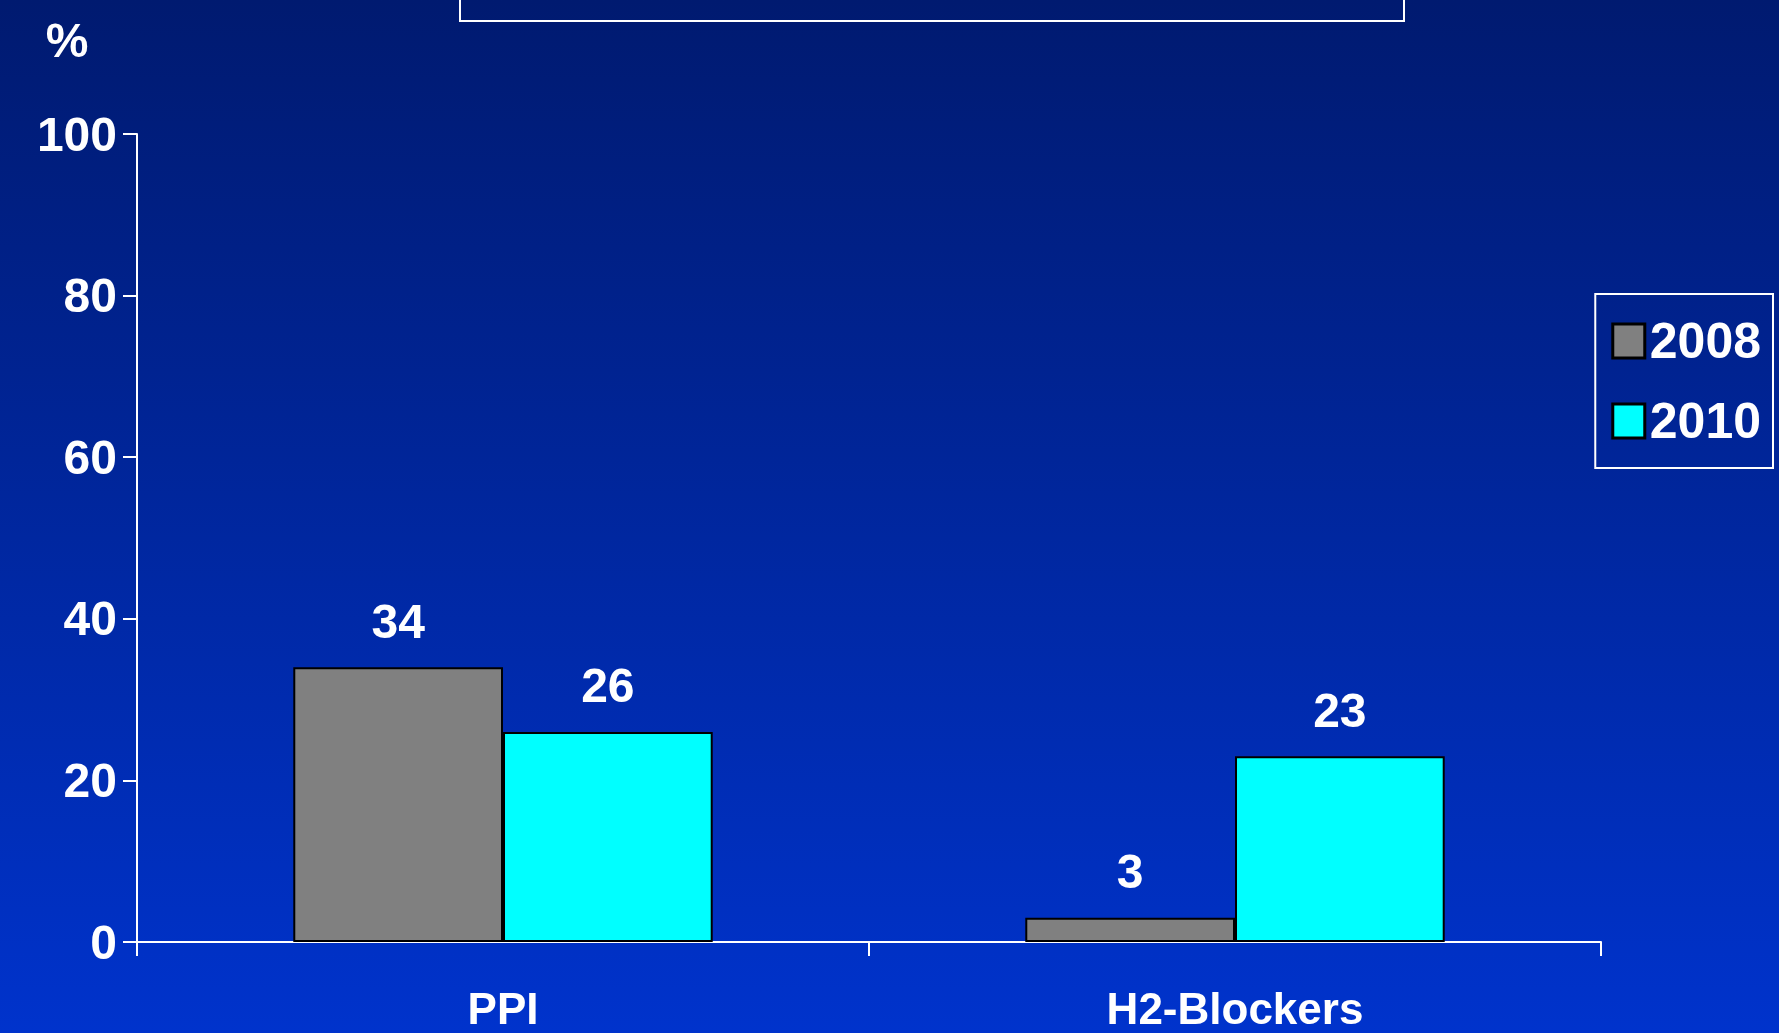 The image size is (1779, 1033). Describe the element at coordinates (1705, 421) in the screenshot. I see `legend-label: 2010` at that location.